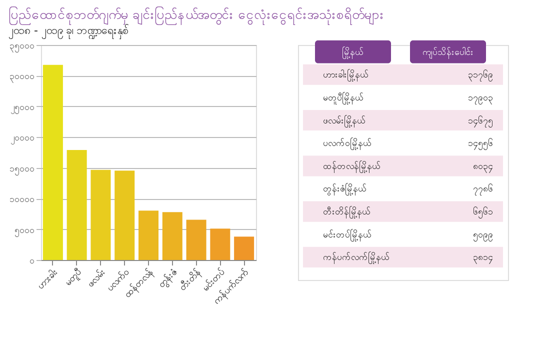 The width and height of the screenshot is (540, 350). I want to click on text: ကျပ်သိန်းပေါင်း, so click(448, 52).